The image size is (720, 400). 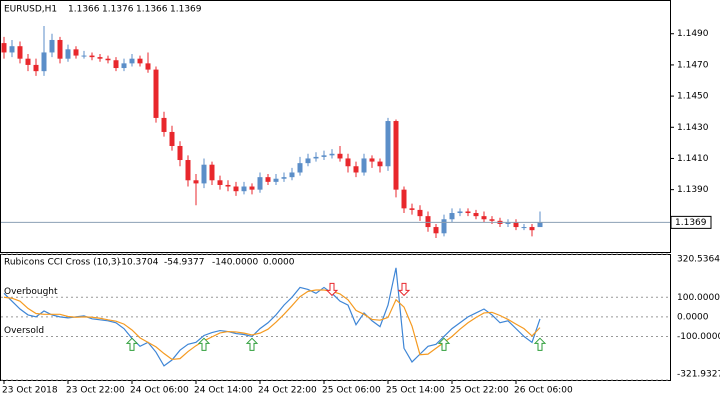 I want to click on y-tick-label: 1.1430, so click(x=693, y=128).